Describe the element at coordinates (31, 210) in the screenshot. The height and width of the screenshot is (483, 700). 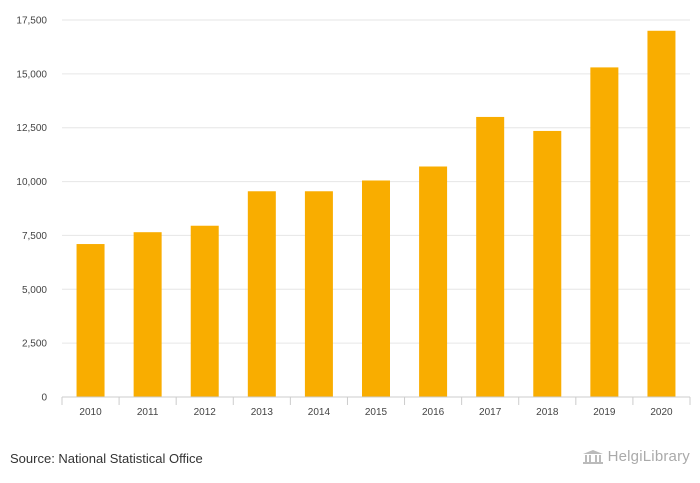
I see `y-axis-labels: 0 2,500 5,000 7,500 10,000 12,500 15,000 17,500` at that location.